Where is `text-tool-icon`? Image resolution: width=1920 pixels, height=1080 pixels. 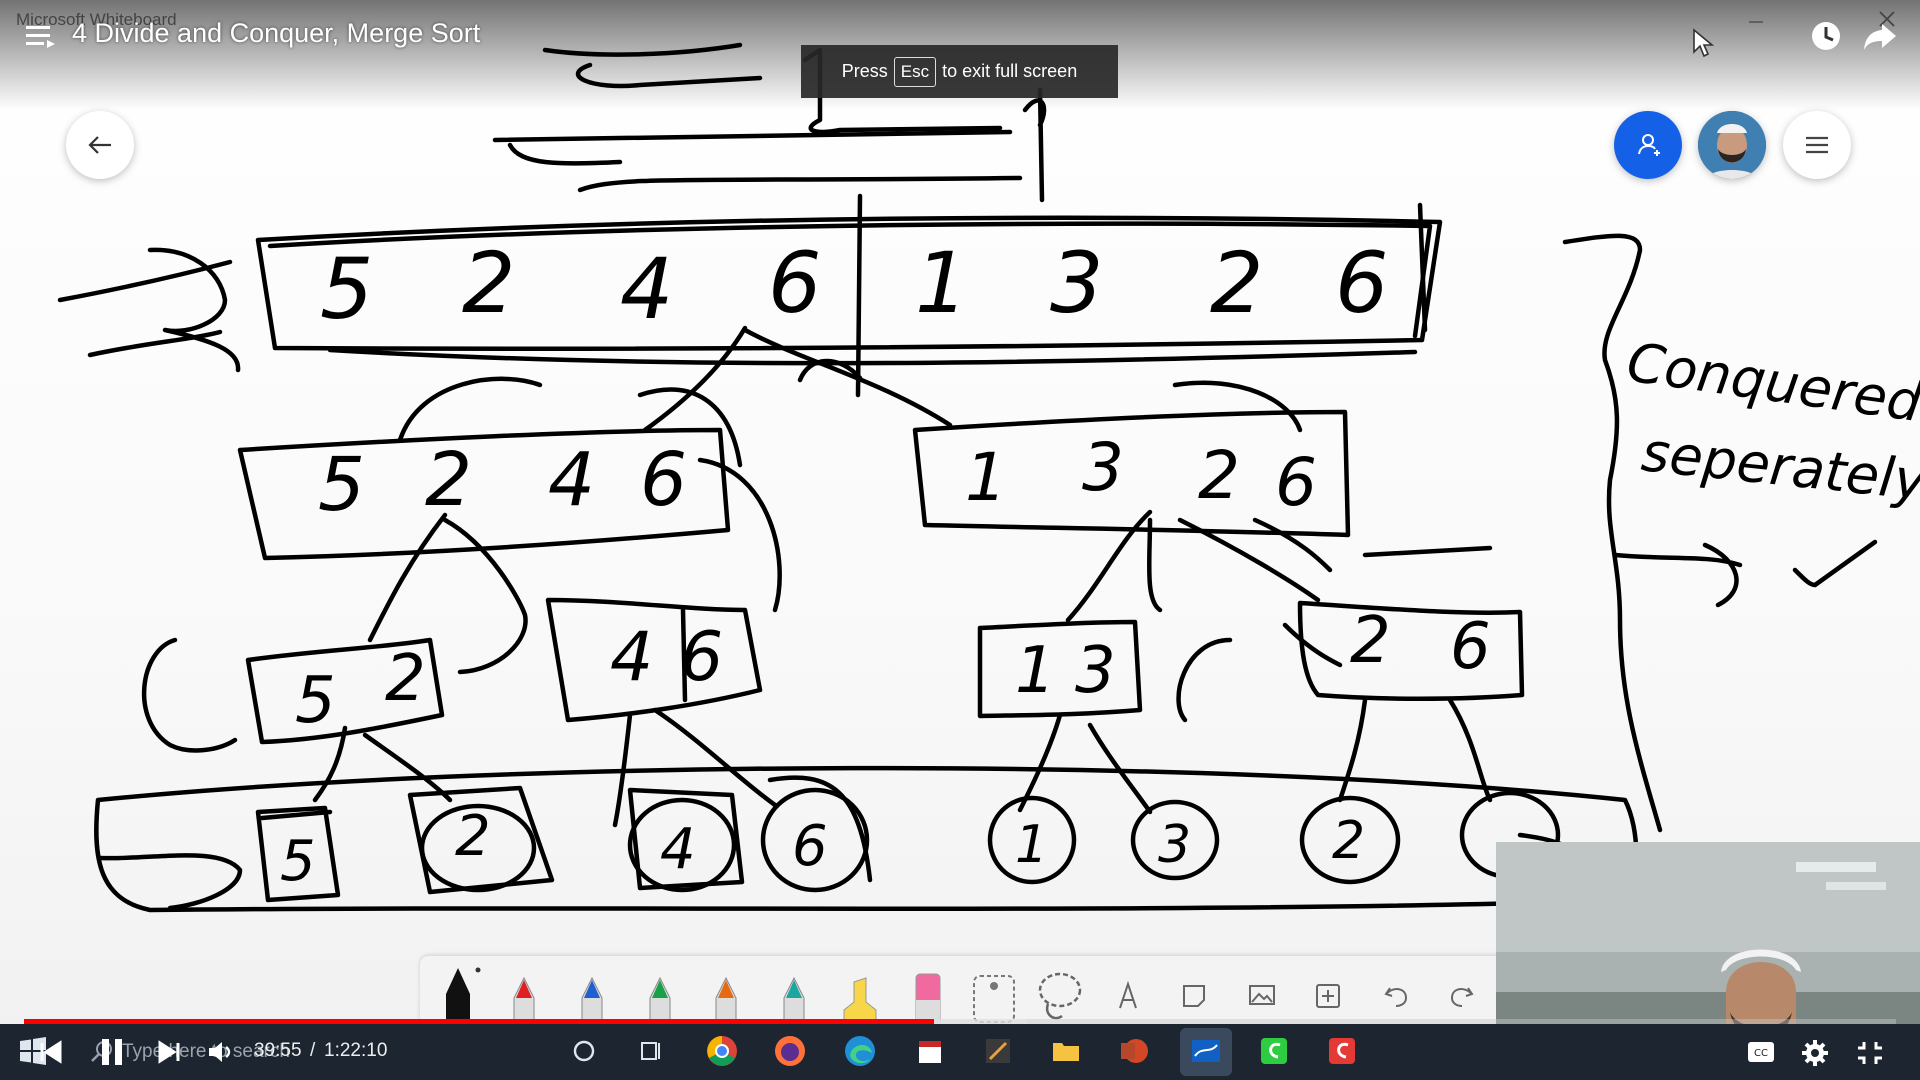
text-tool-icon is located at coordinates (1128, 995).